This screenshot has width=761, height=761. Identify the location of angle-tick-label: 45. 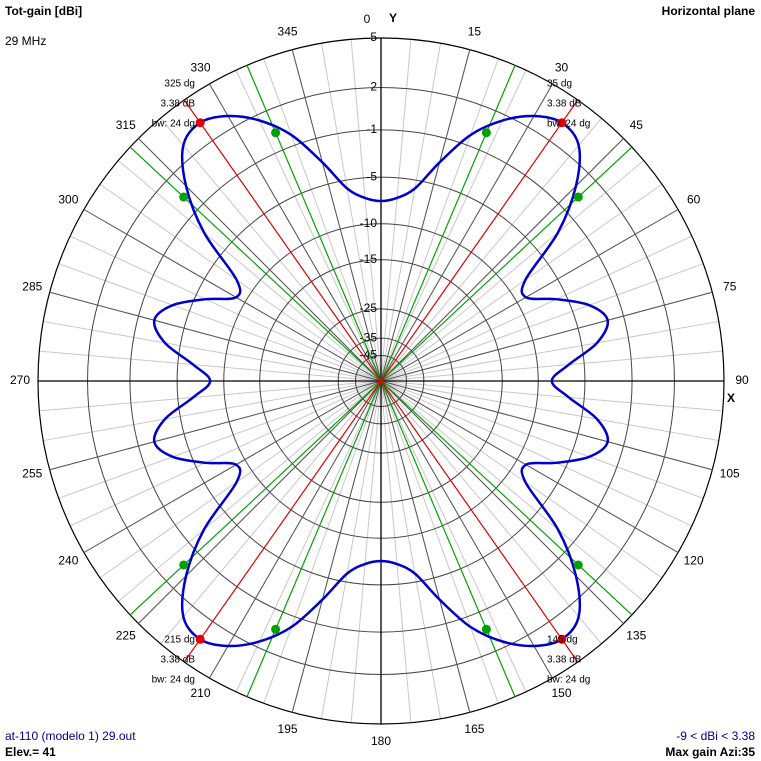
(637, 125).